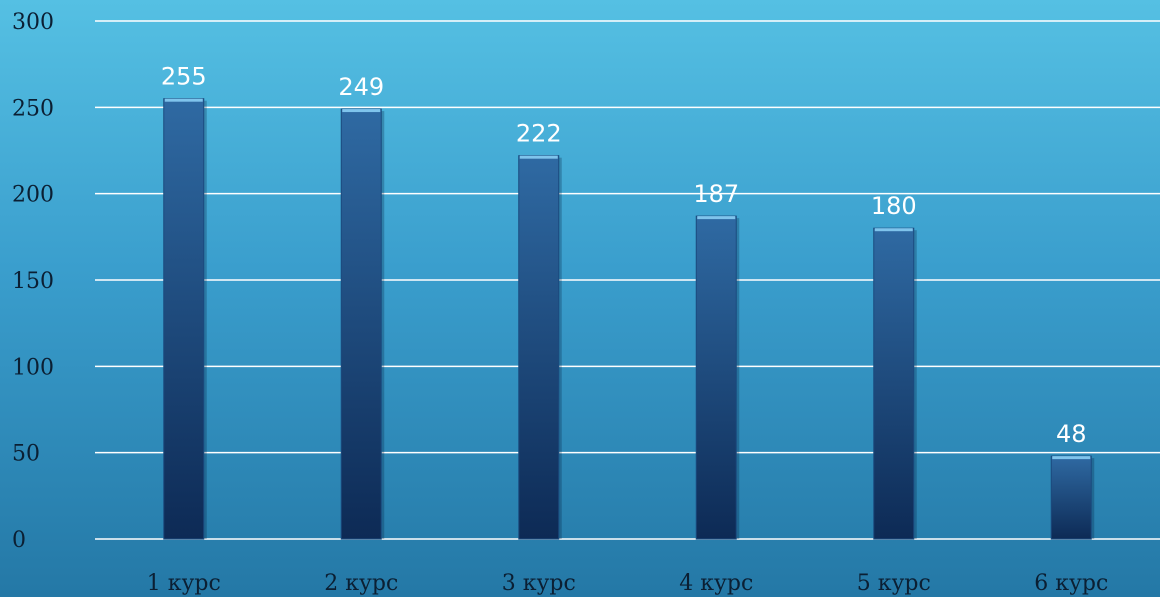 This screenshot has height=597, width=1160. Describe the element at coordinates (1071, 434) in the screenshot. I see `data-label: 48` at that location.